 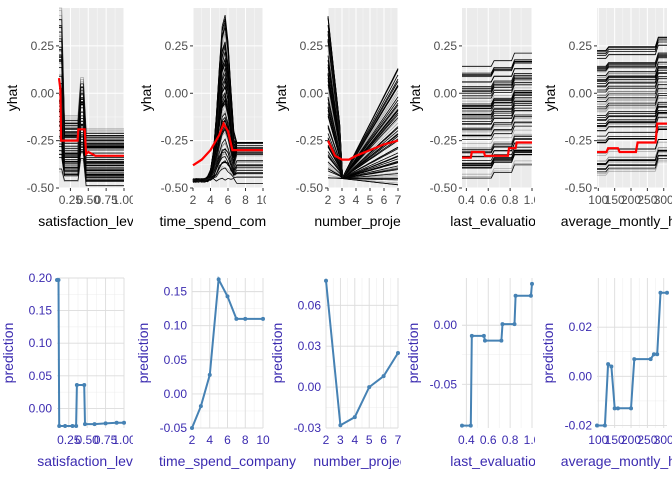 I want to click on x-axis-title: number_project, so click(x=361, y=461).